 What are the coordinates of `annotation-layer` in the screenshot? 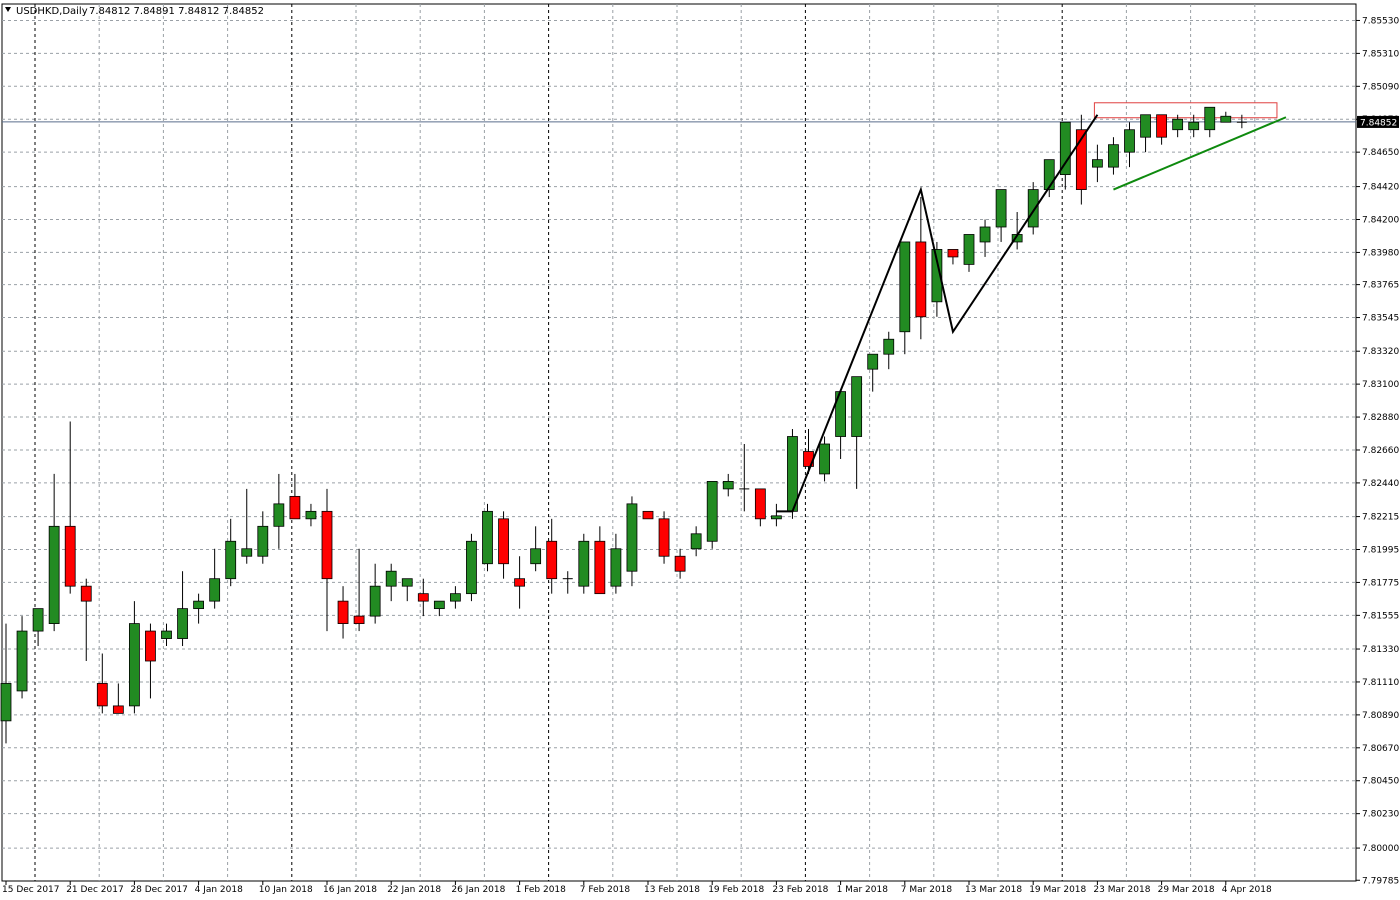 It's located at (679, 112).